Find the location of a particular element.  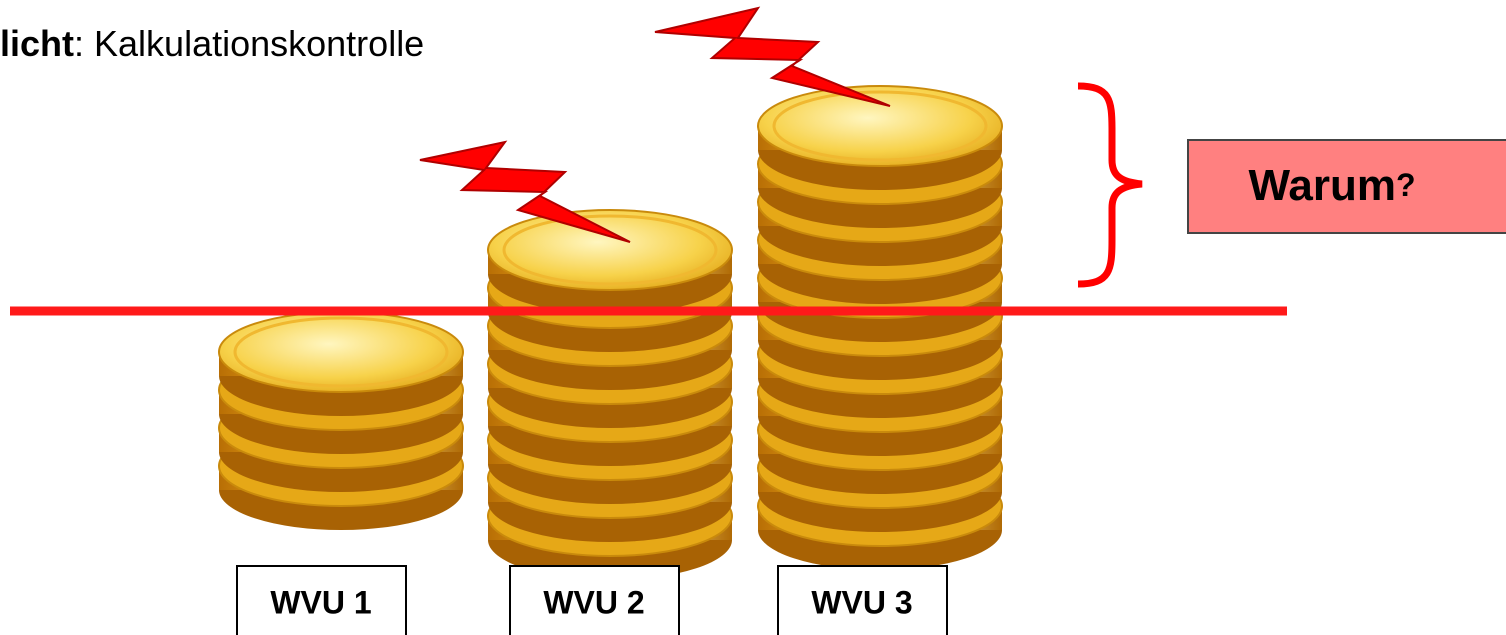

slide-title: licht: Kalkulationskontrolle is located at coordinates (212, 43).